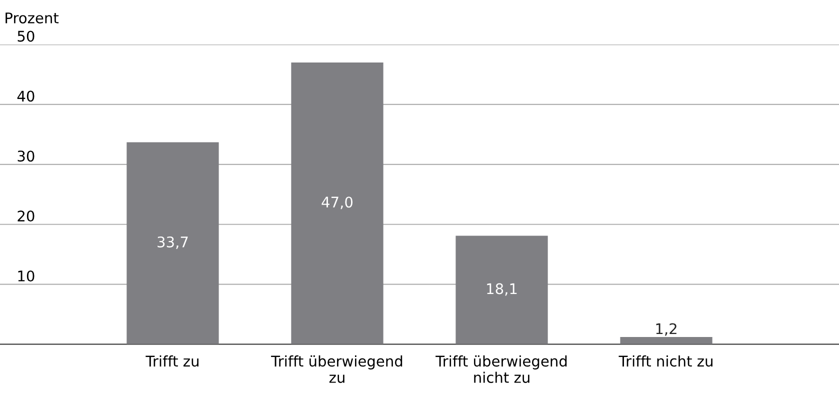 The width and height of the screenshot is (839, 405). Describe the element at coordinates (336, 369) in the screenshot. I see `x-tick-label: Trifft überwiegend zu` at that location.